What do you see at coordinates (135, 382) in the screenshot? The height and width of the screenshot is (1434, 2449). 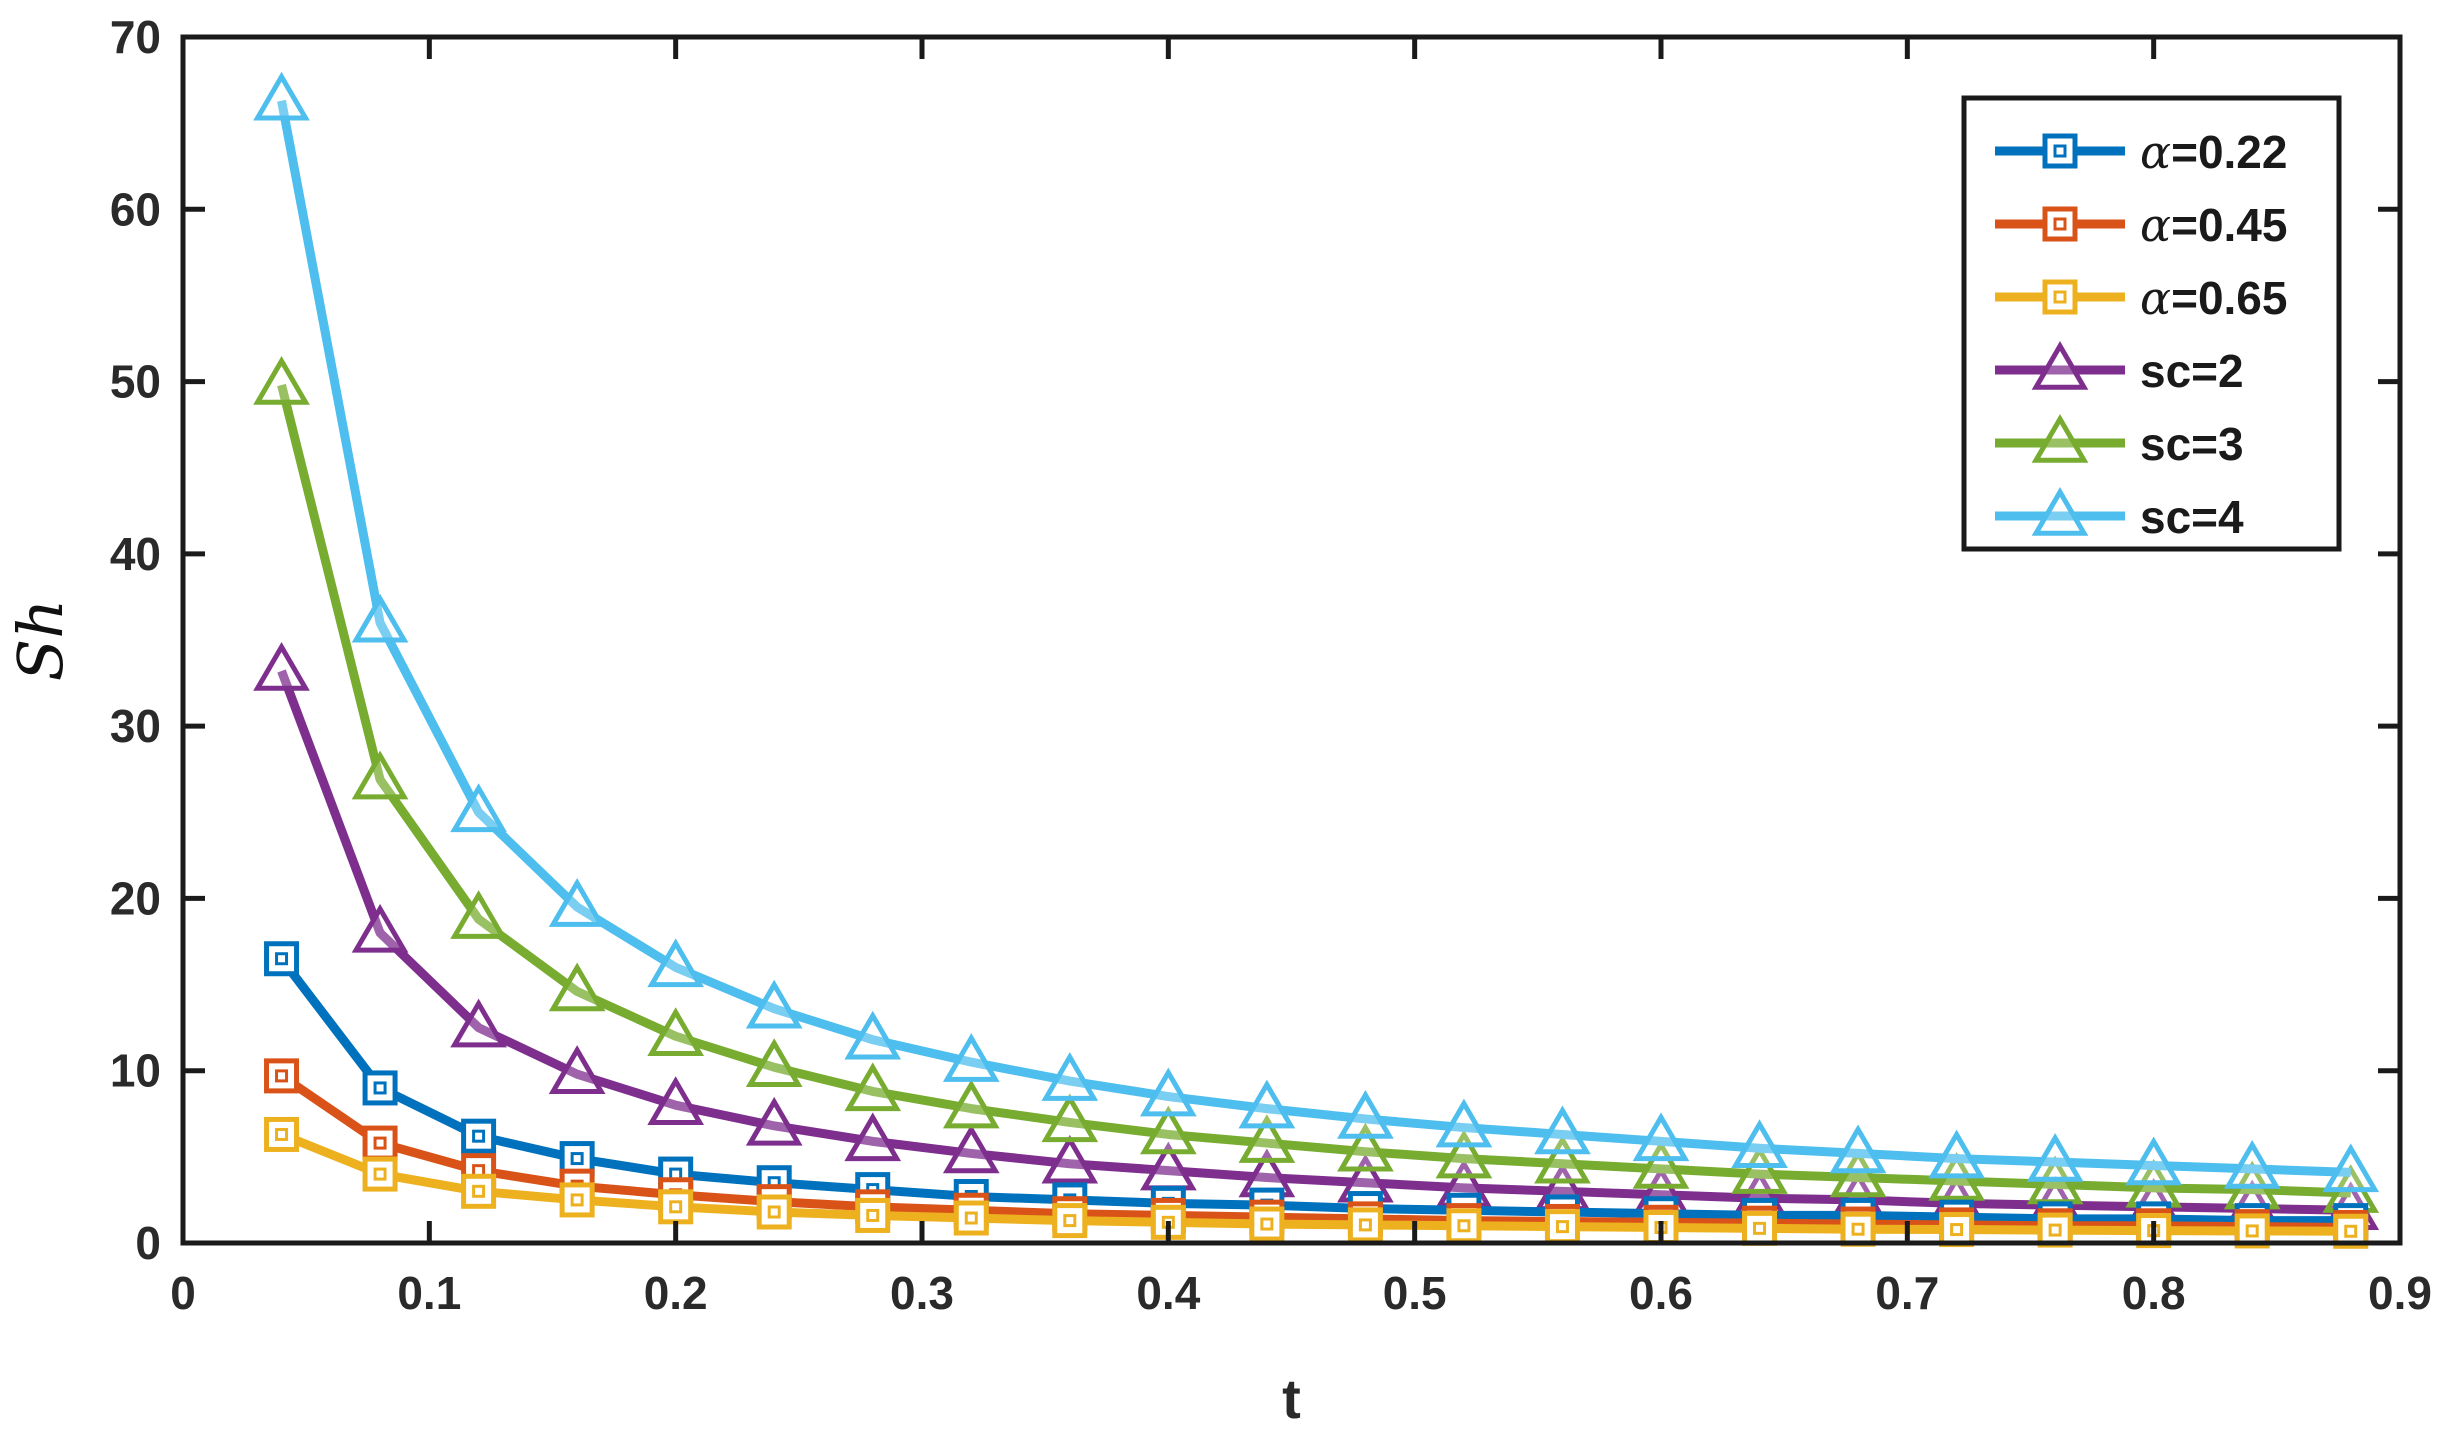 I see `y-tick-label: 50` at bounding box center [135, 382].